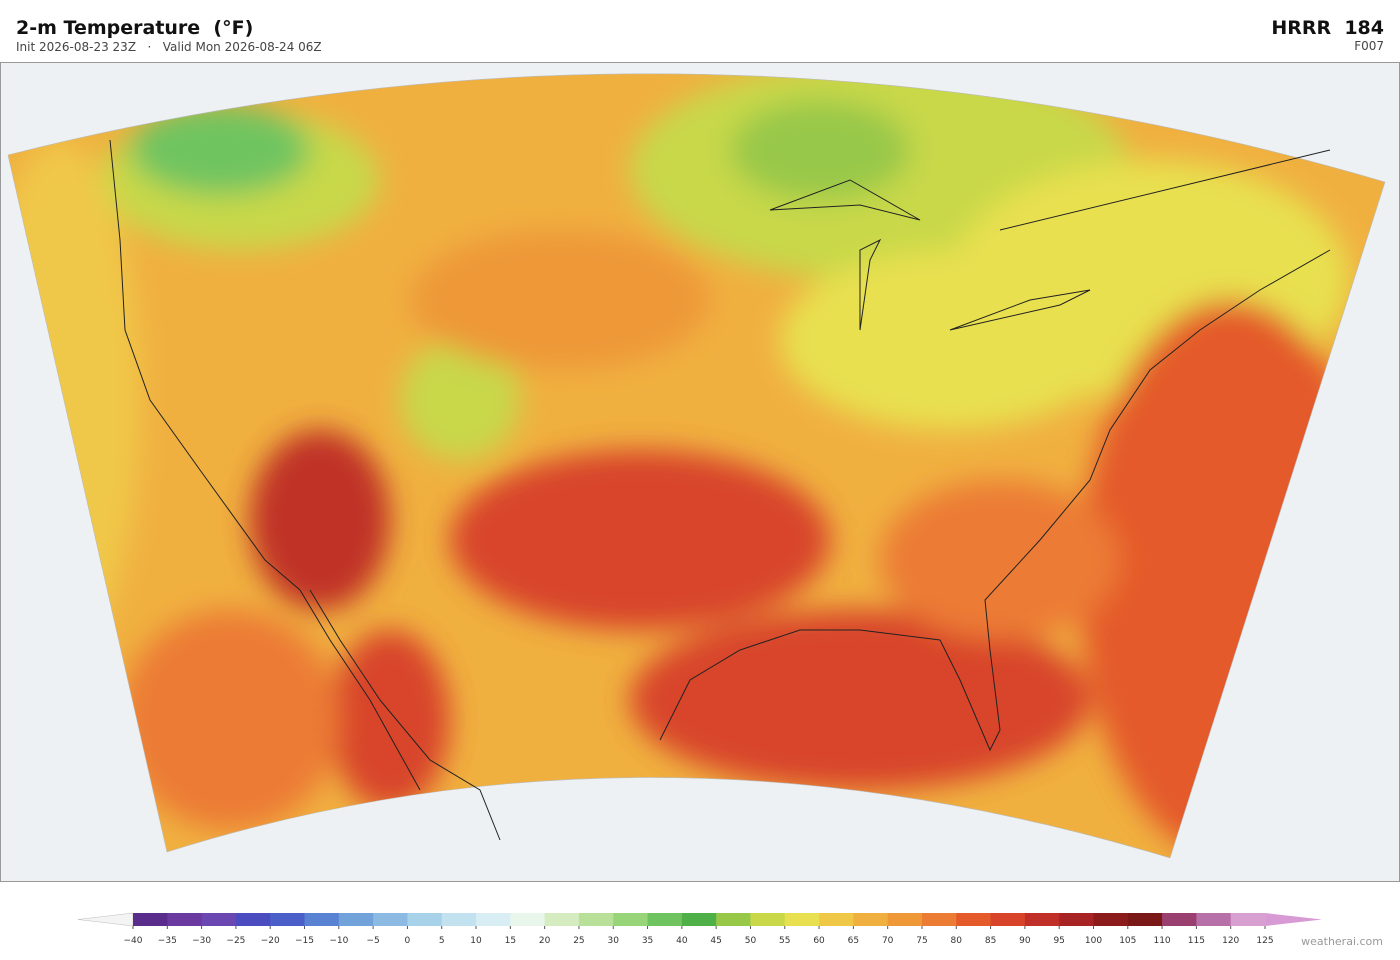 Image resolution: width=1400 pixels, height=960 pixels. What do you see at coordinates (751, 941) in the screenshot?
I see `colorbar-tick-label: 50` at bounding box center [751, 941].